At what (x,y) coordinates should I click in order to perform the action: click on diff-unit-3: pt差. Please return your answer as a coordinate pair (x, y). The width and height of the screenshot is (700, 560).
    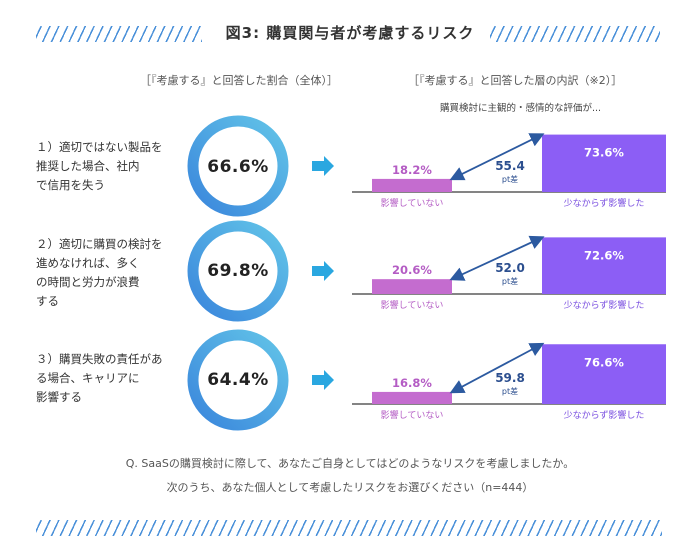
    Looking at the image, I should click on (510, 391).